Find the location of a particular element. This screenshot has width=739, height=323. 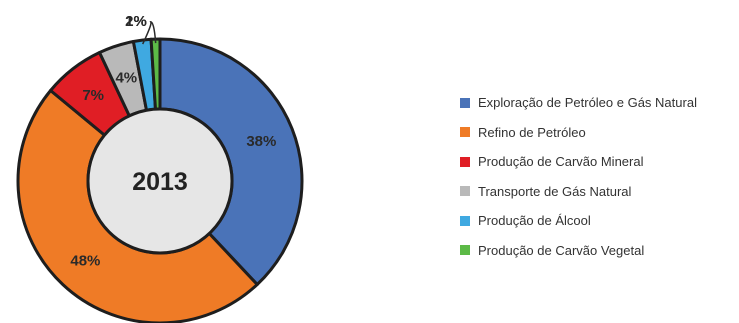

center-hole is located at coordinates (160, 181).